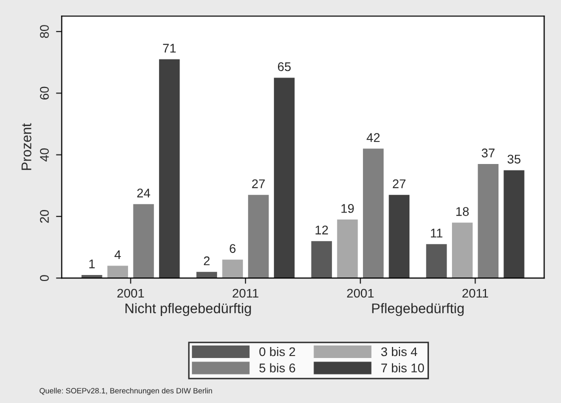  I want to click on data-label: 35, so click(514, 159).